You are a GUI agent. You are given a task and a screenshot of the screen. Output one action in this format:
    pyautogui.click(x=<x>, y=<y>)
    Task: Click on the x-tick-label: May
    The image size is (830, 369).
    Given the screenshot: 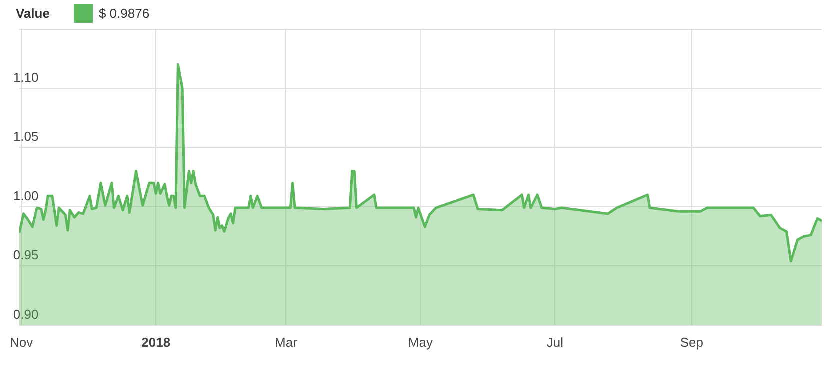 What is the action you would take?
    pyautogui.click(x=421, y=342)
    